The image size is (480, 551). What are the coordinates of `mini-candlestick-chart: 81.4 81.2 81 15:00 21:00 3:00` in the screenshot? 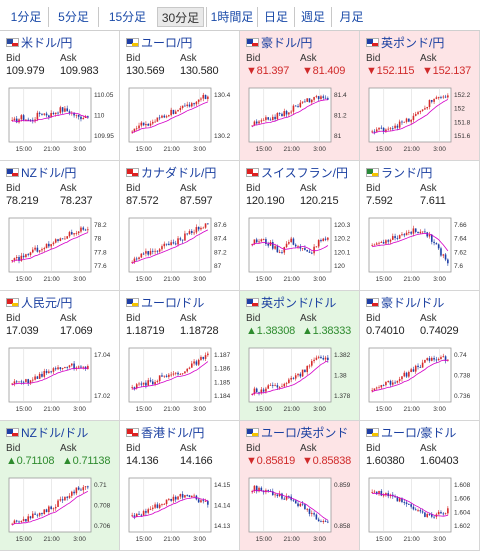 It's located at (301, 120).